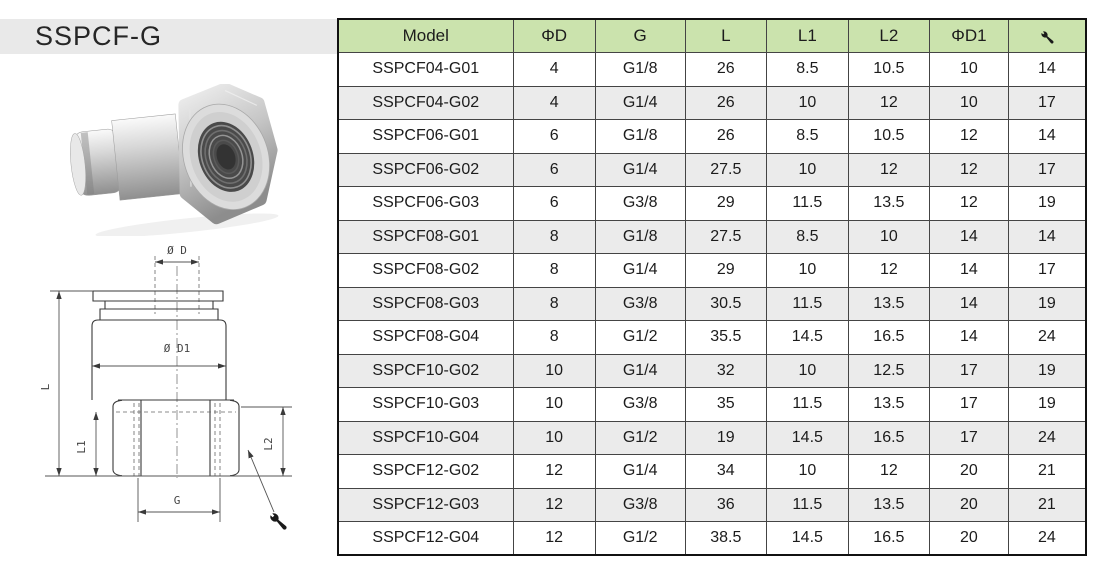 The width and height of the screenshot is (1108, 568). What do you see at coordinates (1047, 37) in the screenshot?
I see `wrench-icon` at bounding box center [1047, 37].